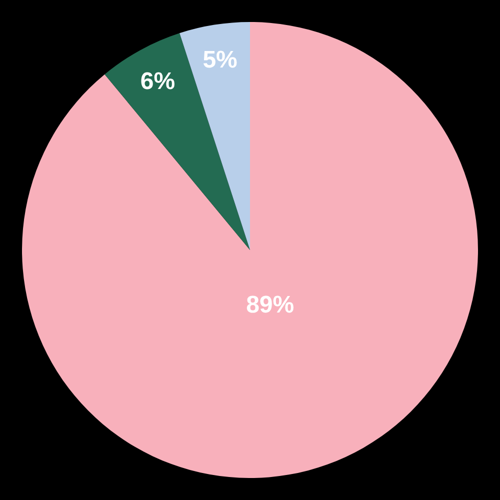 The width and height of the screenshot is (500, 500). I want to click on data-label: 5%, so click(220, 60).